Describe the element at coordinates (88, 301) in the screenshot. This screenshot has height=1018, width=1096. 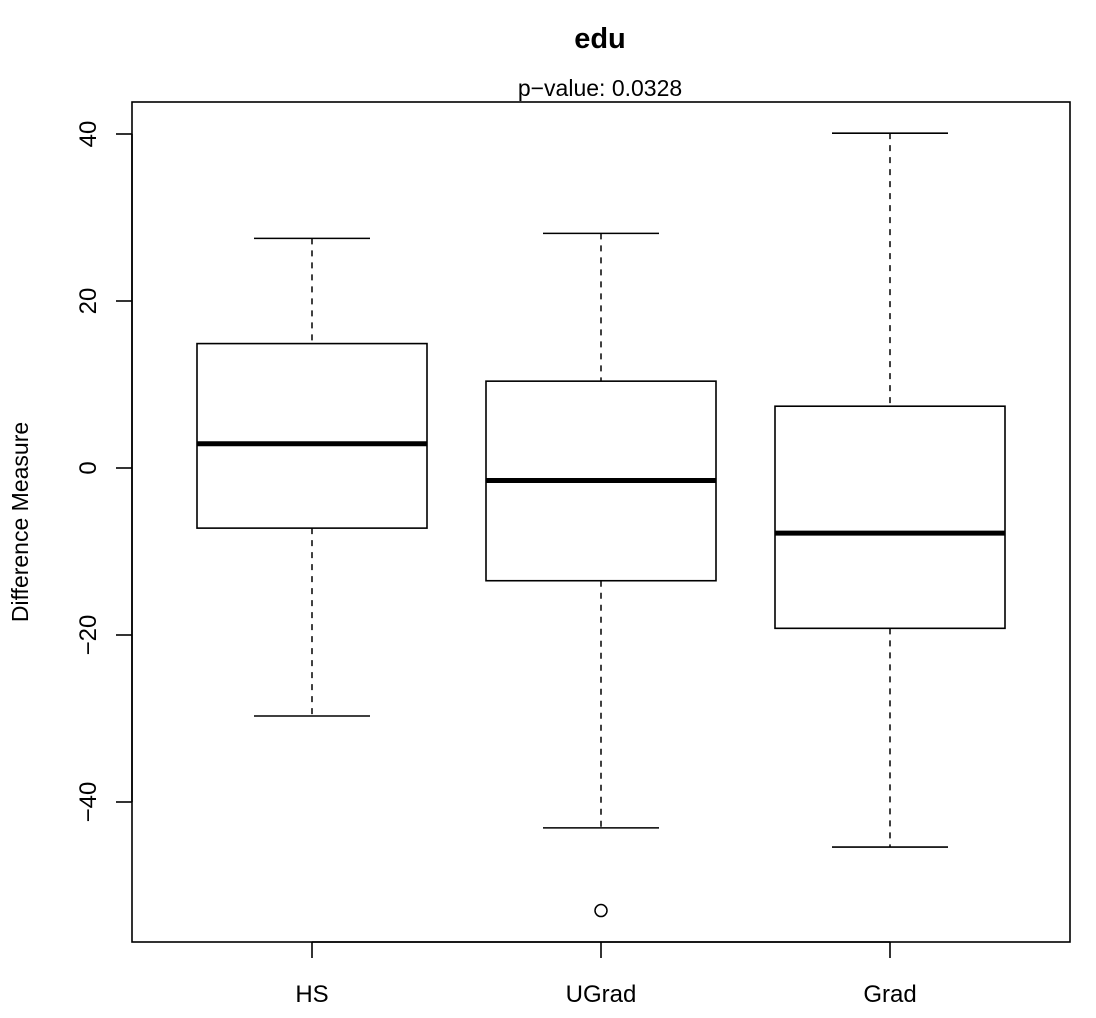
I see `y-tick-label: 20` at that location.